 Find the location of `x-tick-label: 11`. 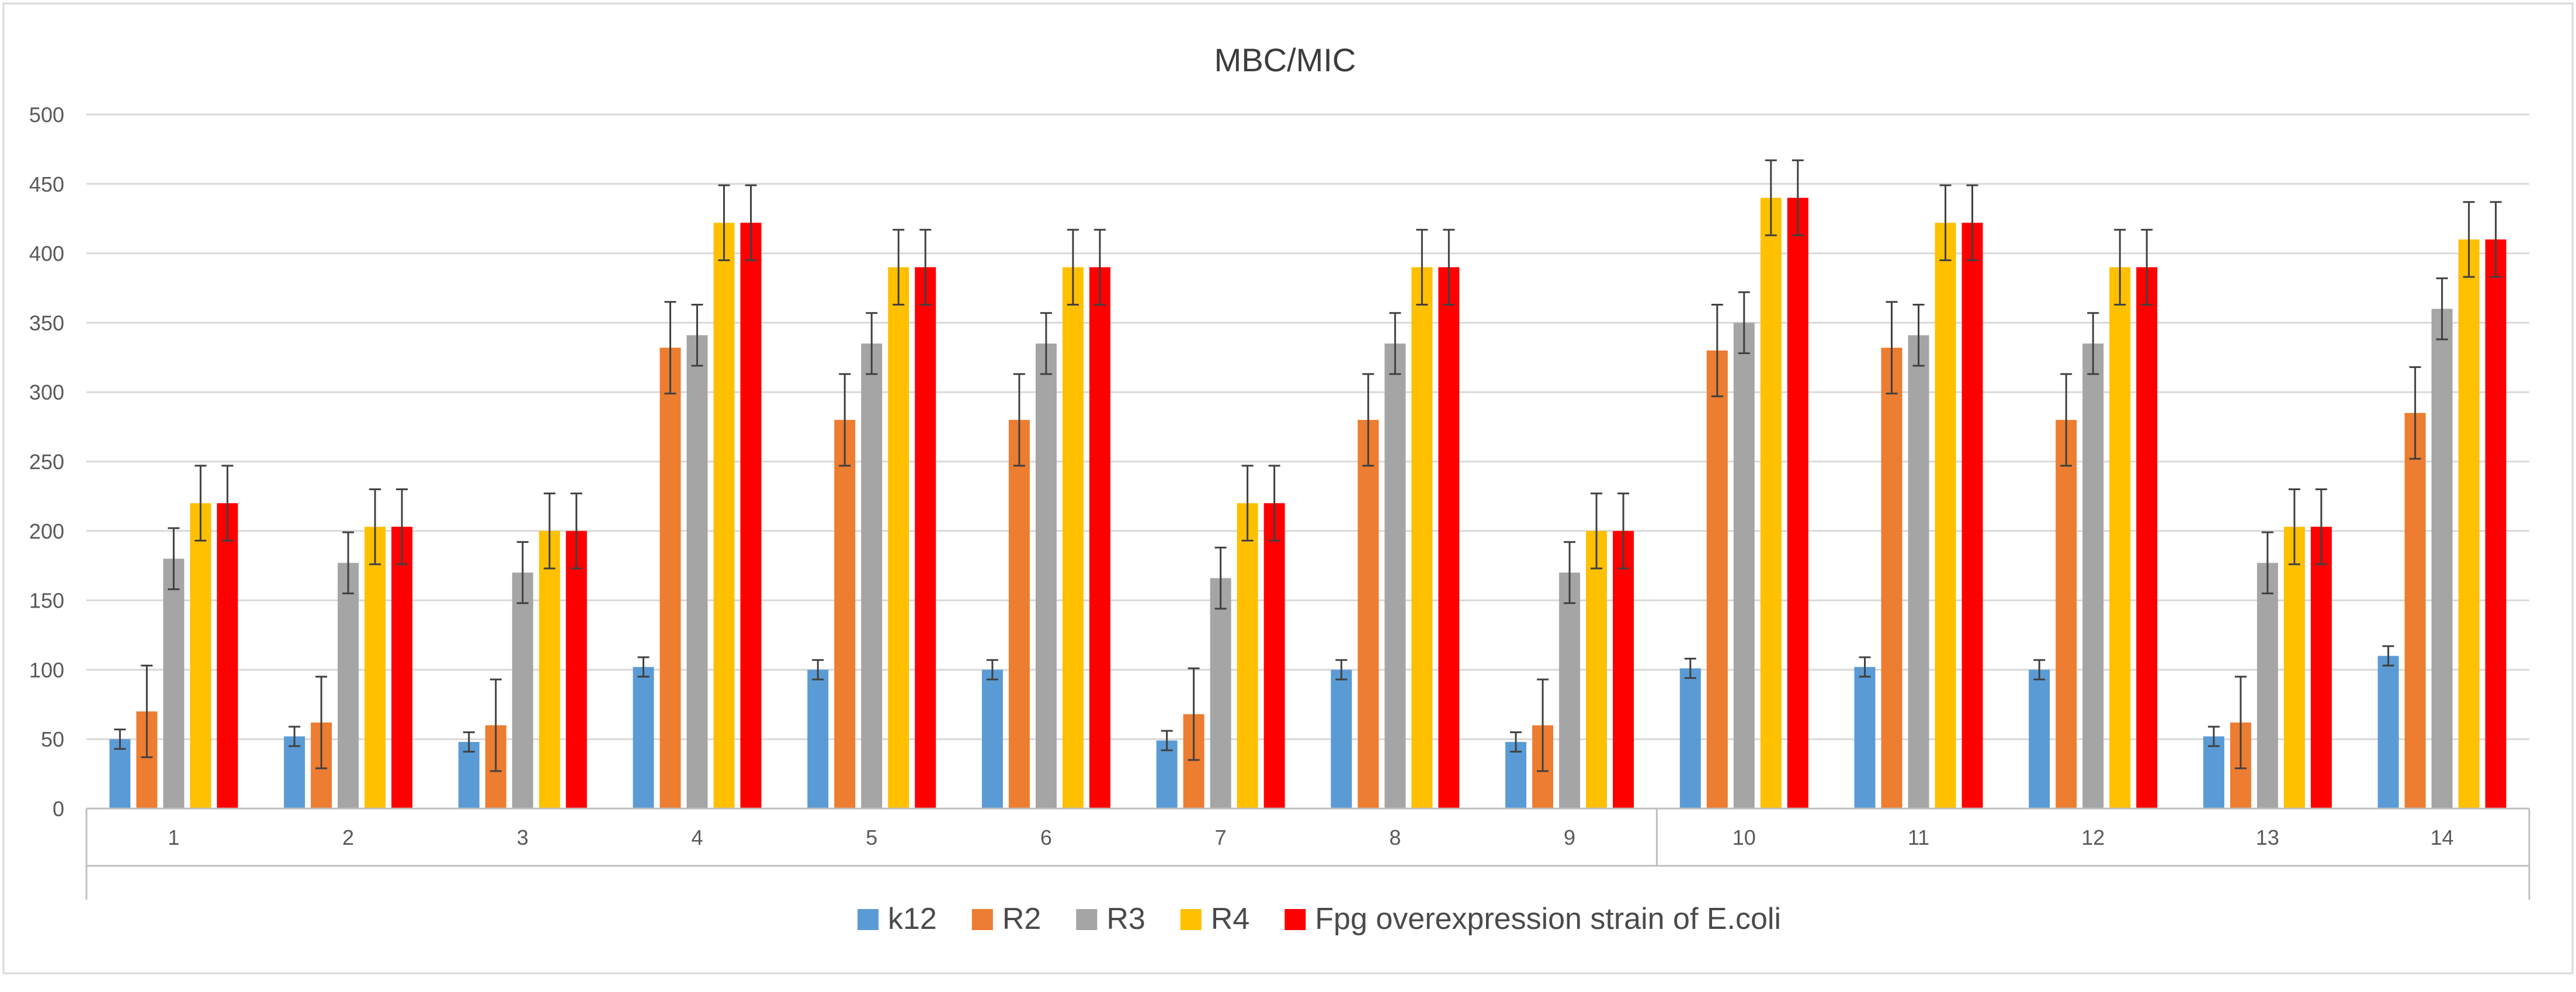

x-tick-label: 11 is located at coordinates (1918, 837).